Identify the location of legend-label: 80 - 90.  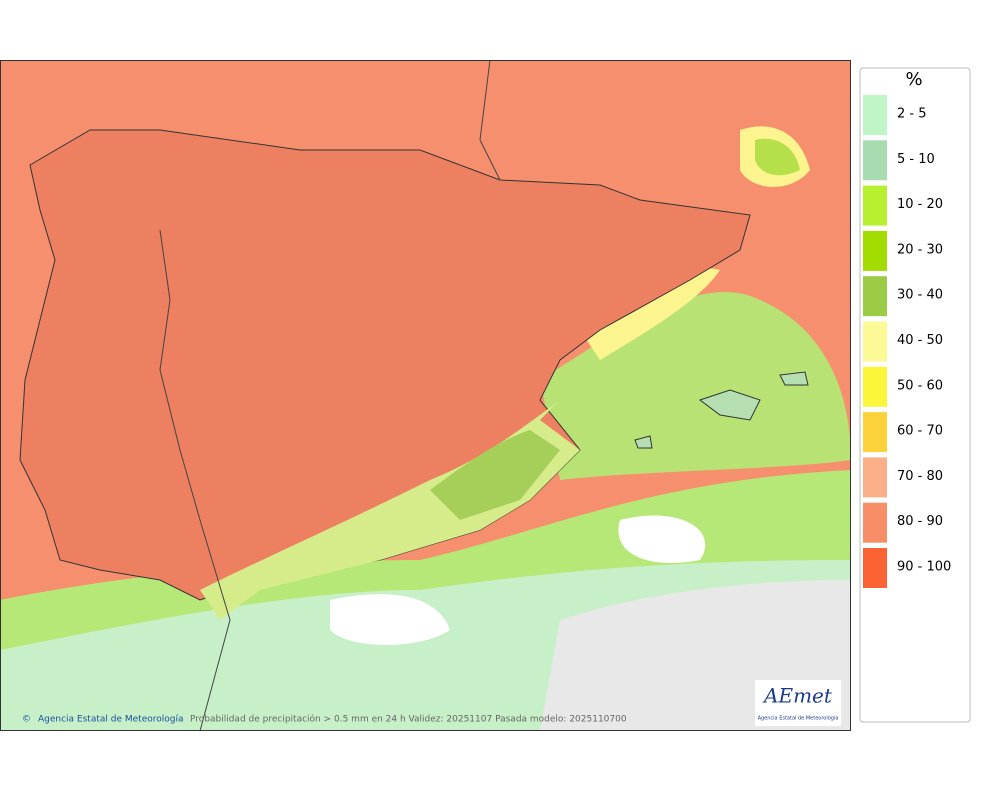
(920, 521).